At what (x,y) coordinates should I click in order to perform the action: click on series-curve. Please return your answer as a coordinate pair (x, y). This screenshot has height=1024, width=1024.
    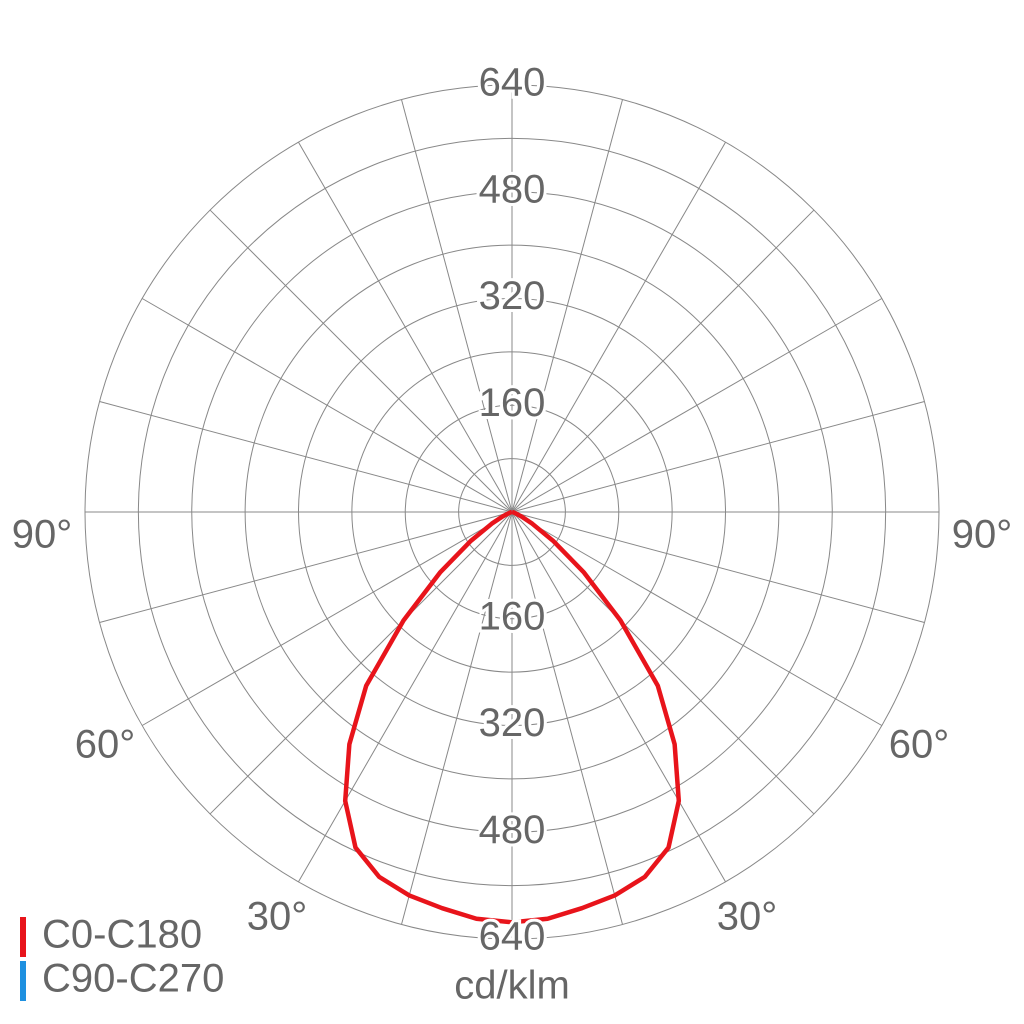
    Looking at the image, I should click on (512, 717).